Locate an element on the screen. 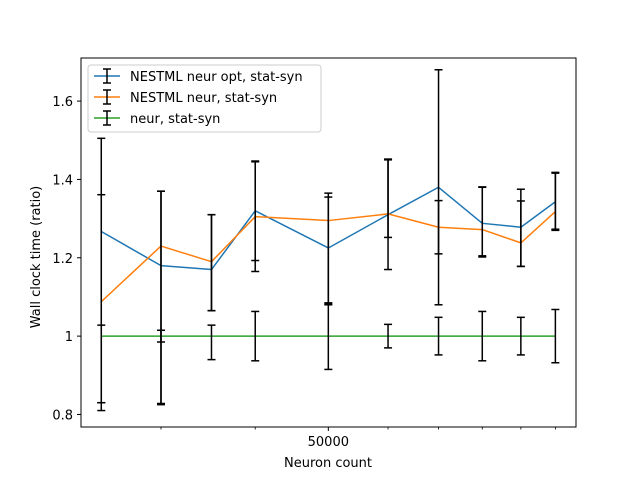  legend-item: neur, stat-syn is located at coordinates (157, 118).